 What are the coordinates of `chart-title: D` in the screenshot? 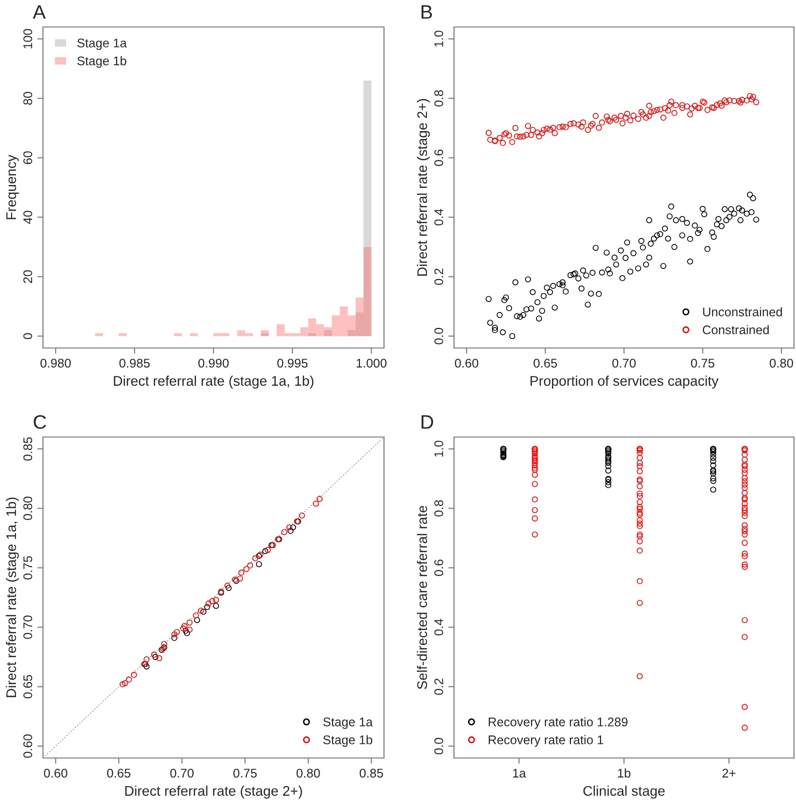 It's located at (428, 422).